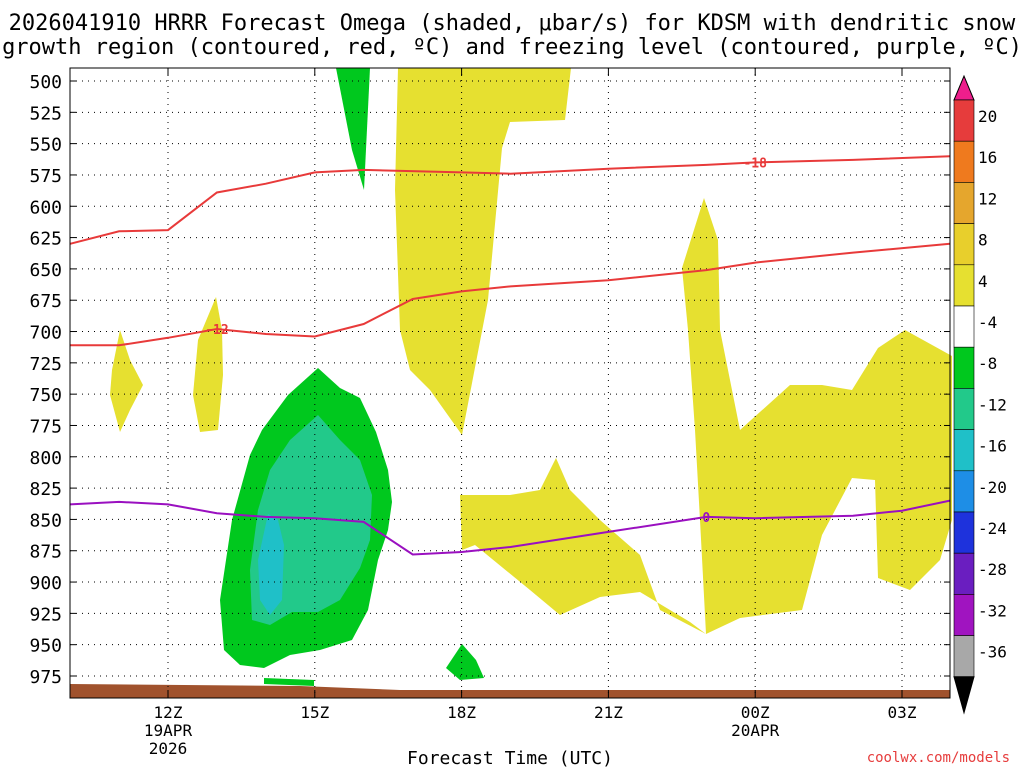 This screenshot has width=1024, height=768. What do you see at coordinates (45, 270) in the screenshot?
I see `y-tick-label: 650` at bounding box center [45, 270].